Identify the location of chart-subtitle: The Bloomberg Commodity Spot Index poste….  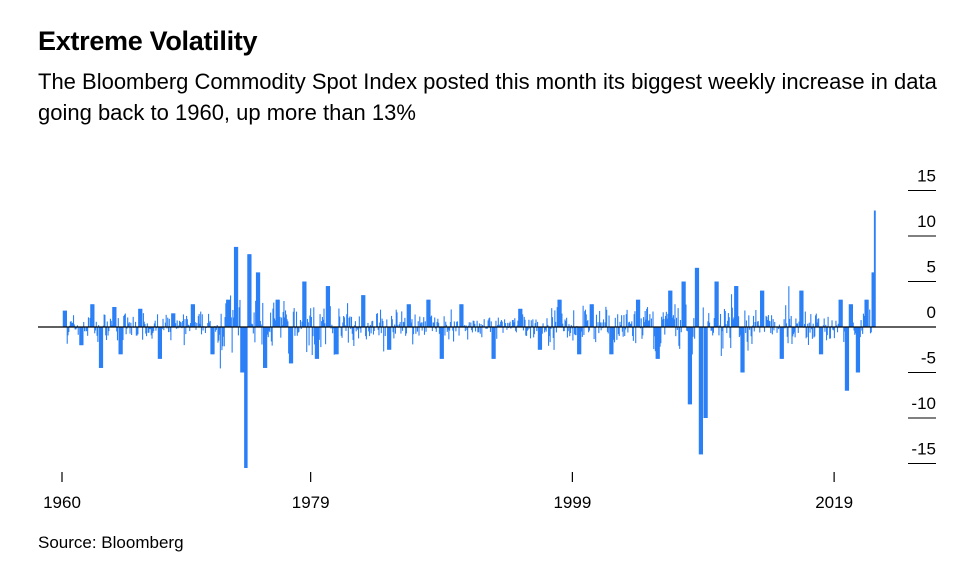
(487, 97).